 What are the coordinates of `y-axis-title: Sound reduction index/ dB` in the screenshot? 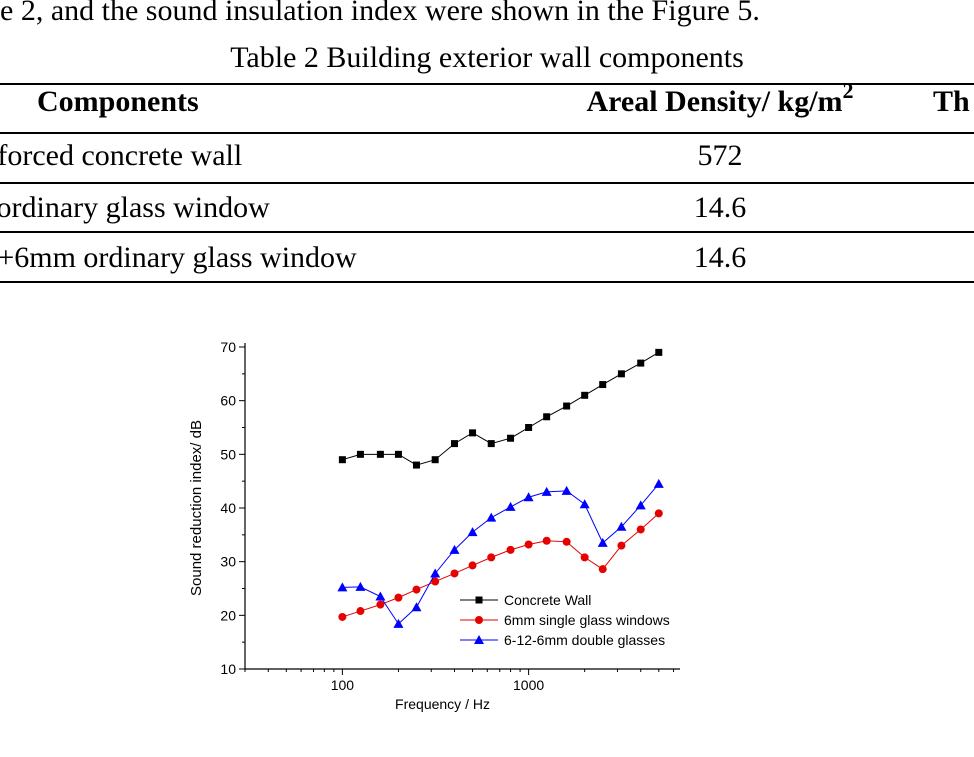 It's located at (196, 508).